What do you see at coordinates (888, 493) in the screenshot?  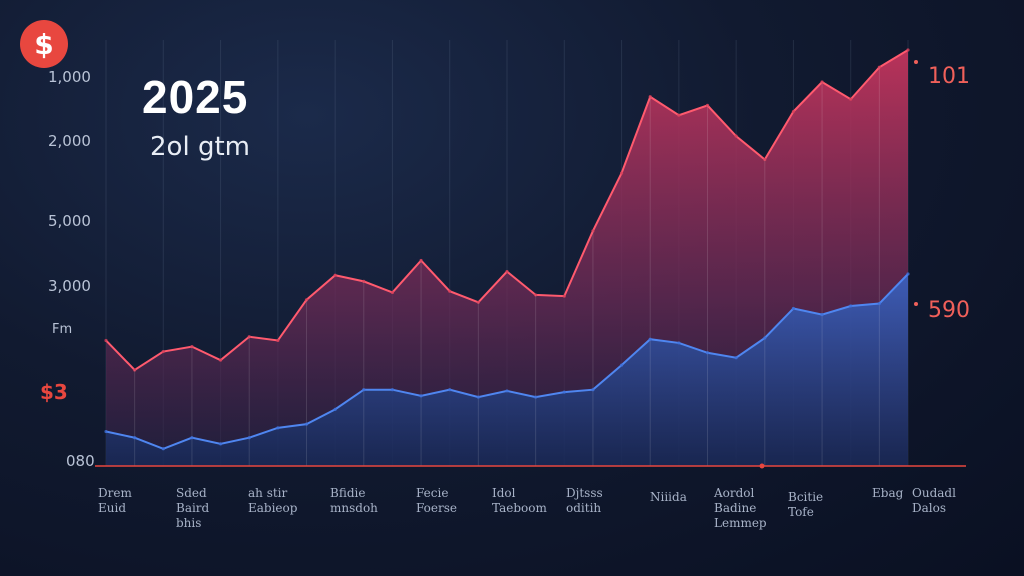 I see `x-tick-label: Ebag` at bounding box center [888, 493].